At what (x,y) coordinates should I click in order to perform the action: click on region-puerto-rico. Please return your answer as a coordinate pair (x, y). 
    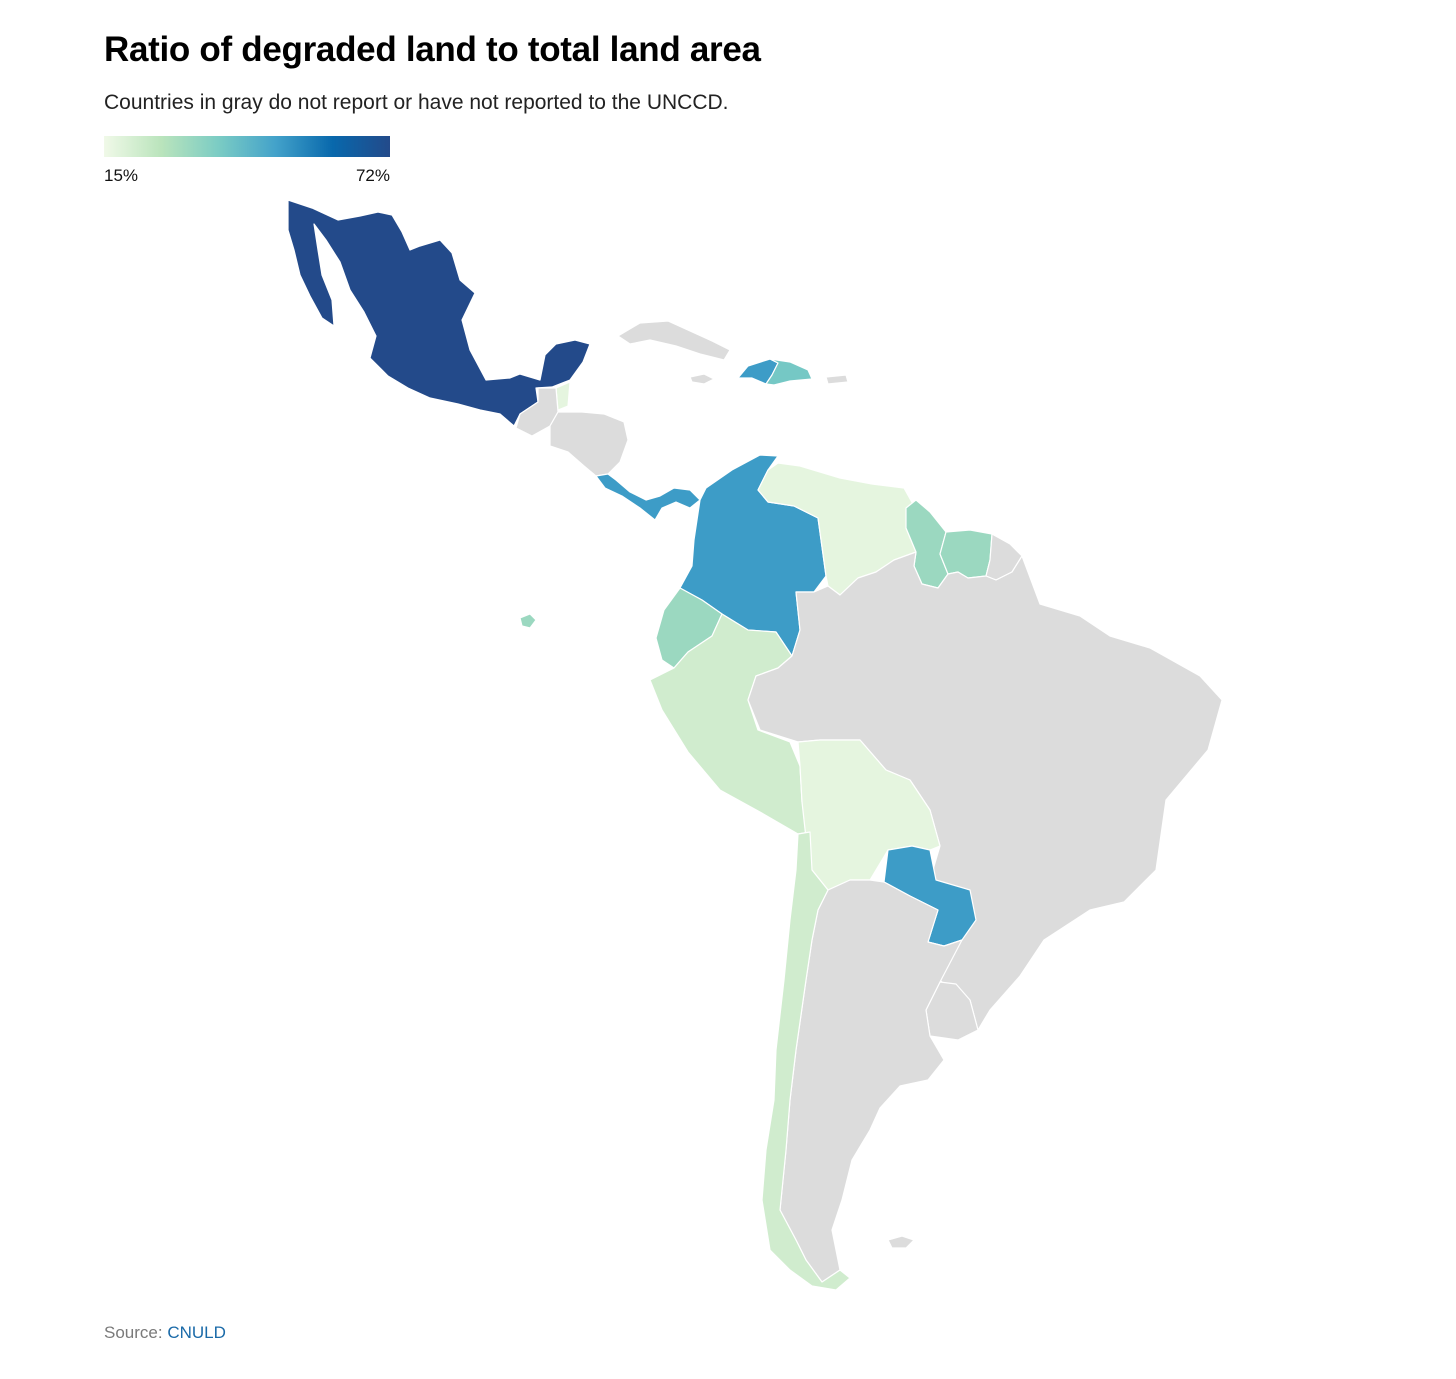
    Looking at the image, I should click on (837, 379).